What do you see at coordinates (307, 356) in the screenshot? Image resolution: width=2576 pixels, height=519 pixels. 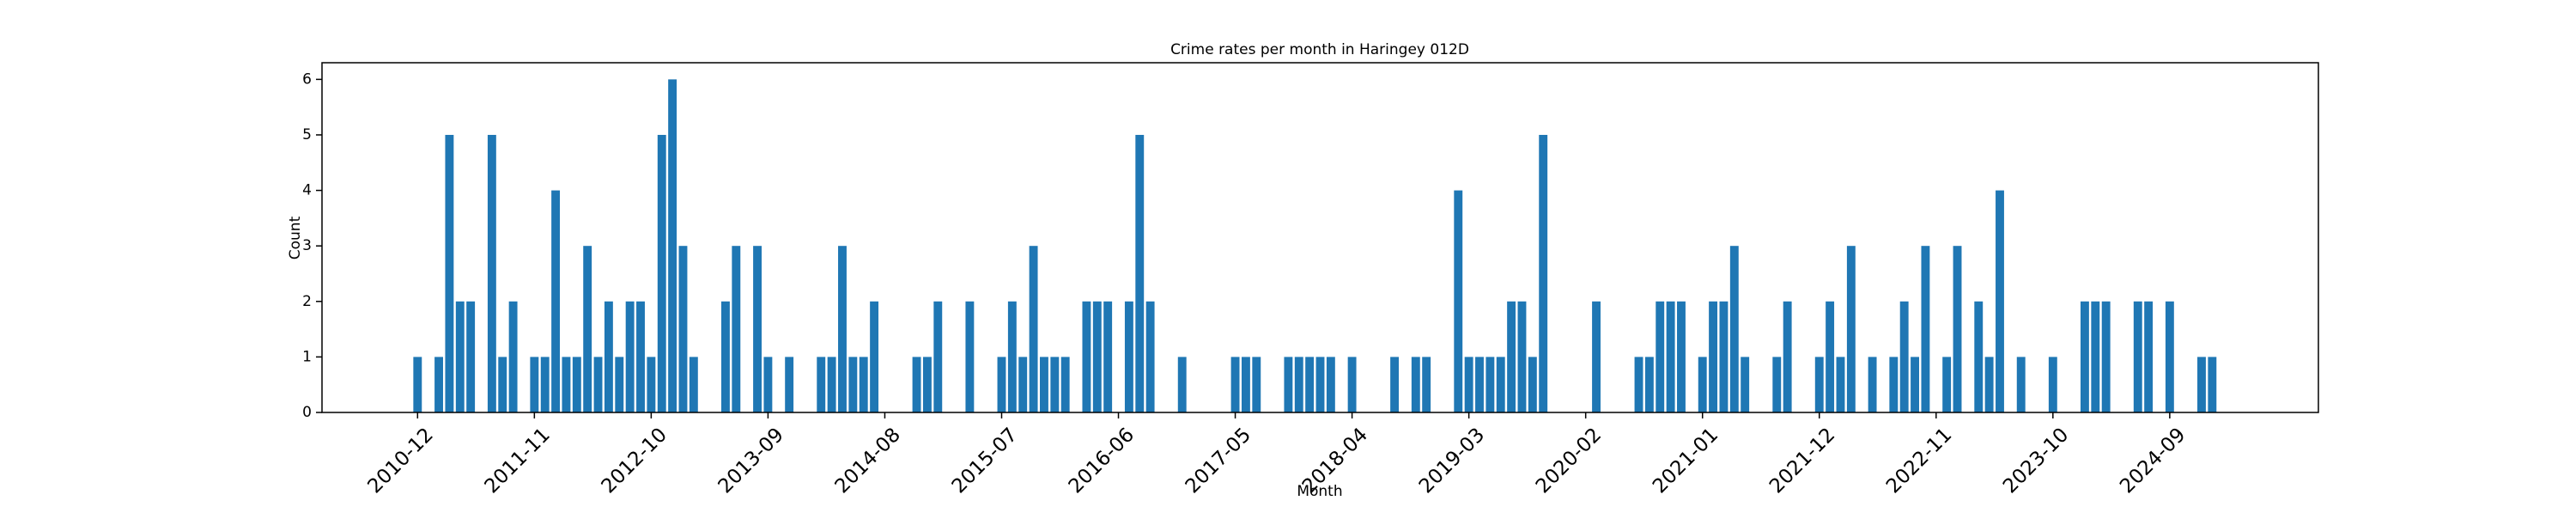 I see `y-tick-label: 1` at bounding box center [307, 356].